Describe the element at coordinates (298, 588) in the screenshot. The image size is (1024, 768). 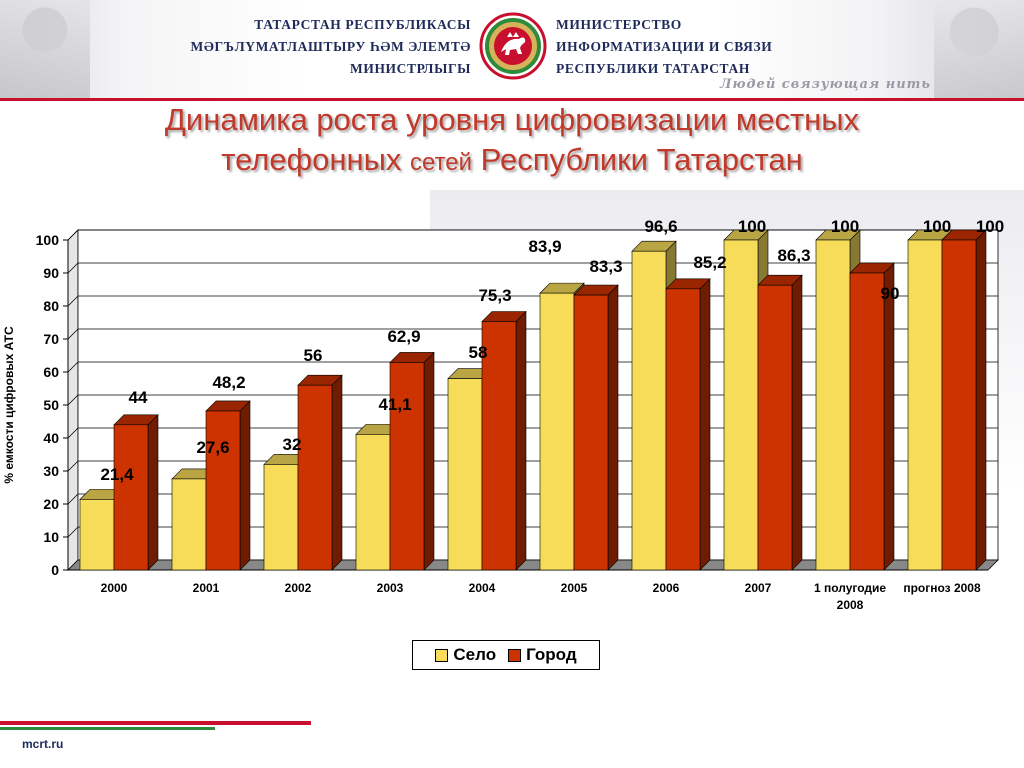
I see `x-tick-label: 2002` at that location.